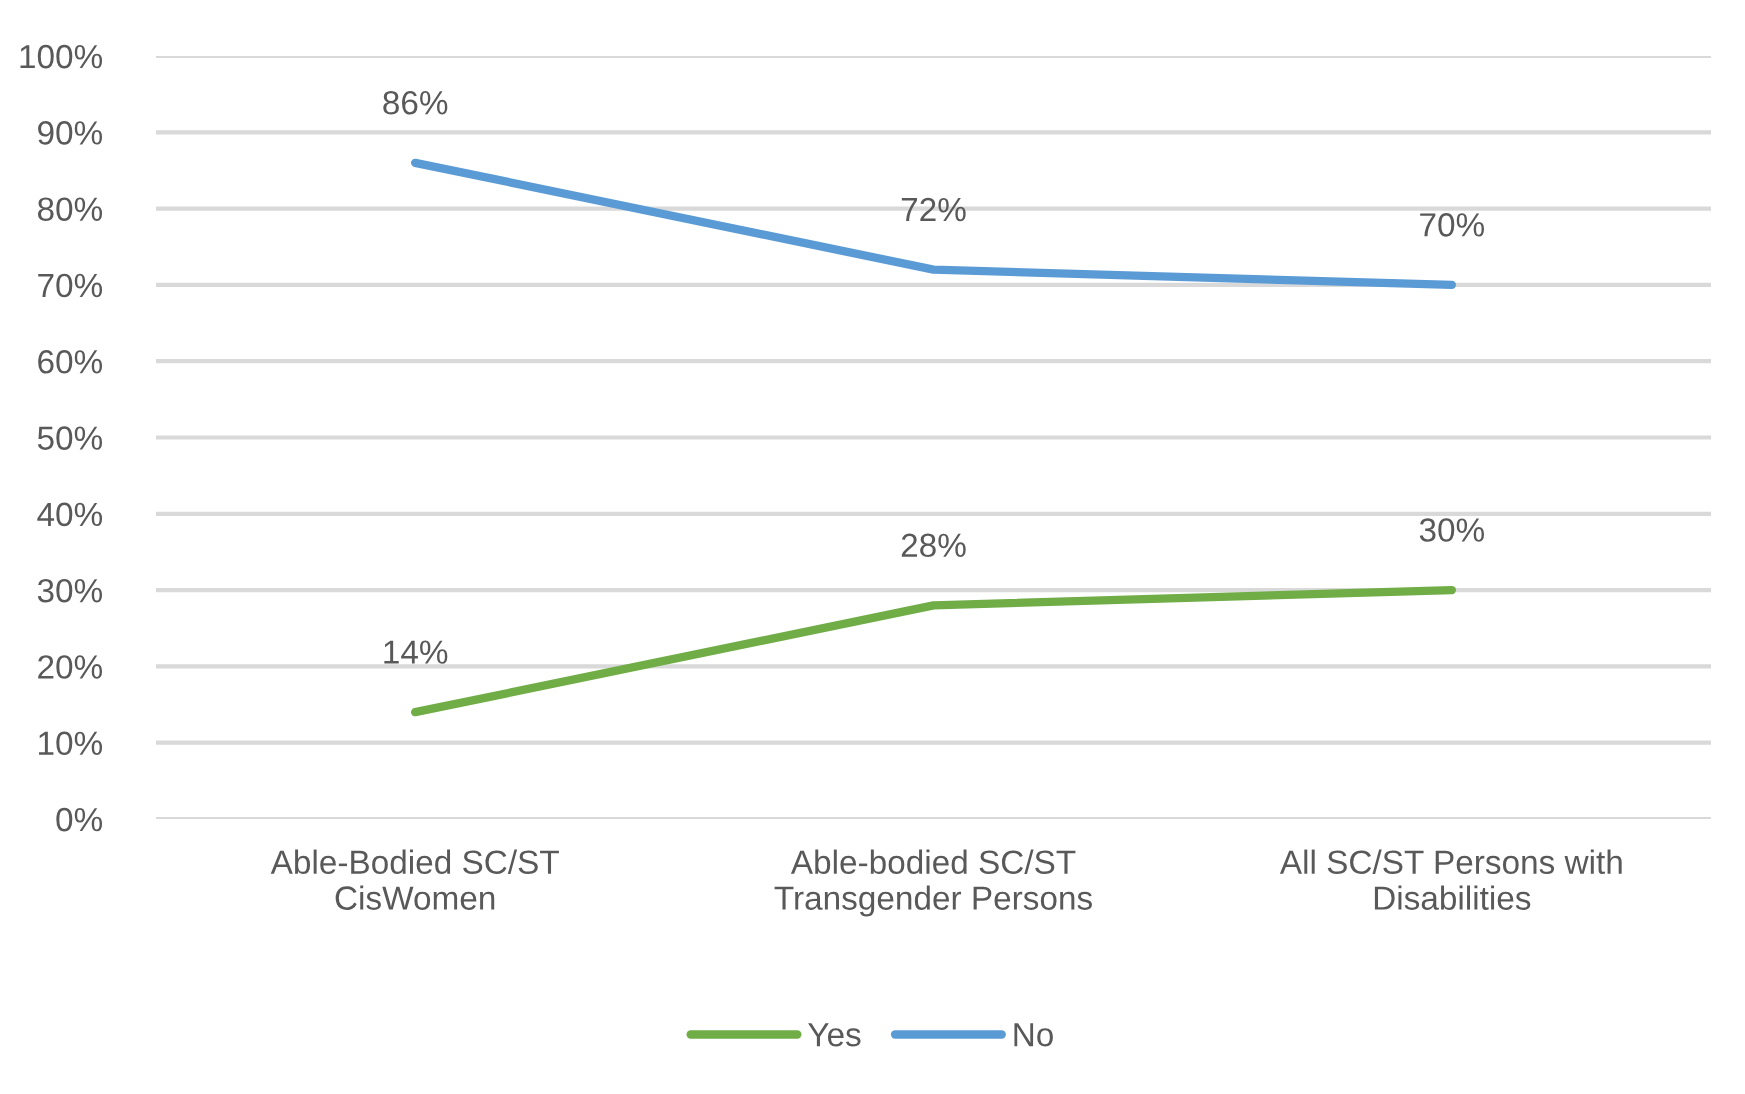 This screenshot has height=1094, width=1745. I want to click on data-label: 30%, so click(1452, 530).